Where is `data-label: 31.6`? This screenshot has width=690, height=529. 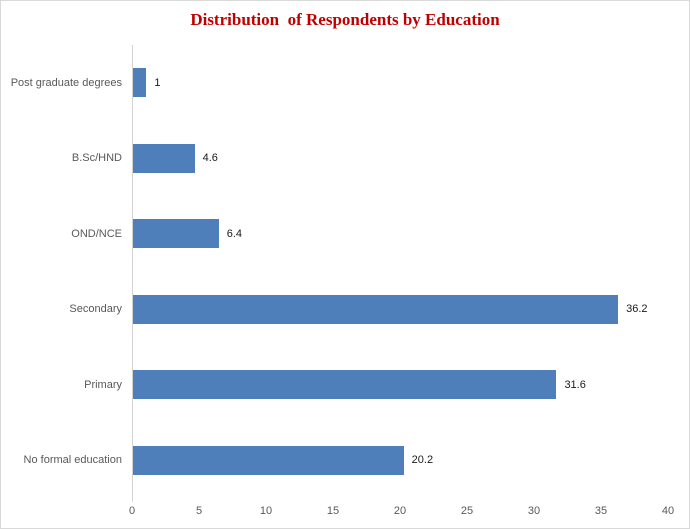 data-label: 31.6 is located at coordinates (575, 384).